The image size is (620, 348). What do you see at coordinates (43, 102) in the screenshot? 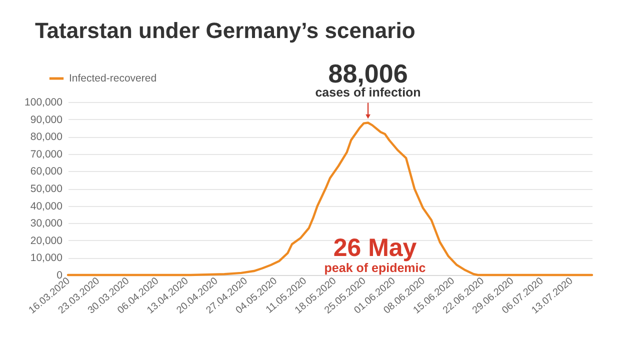
I see `y-tick-label: 100,000` at bounding box center [43, 102].